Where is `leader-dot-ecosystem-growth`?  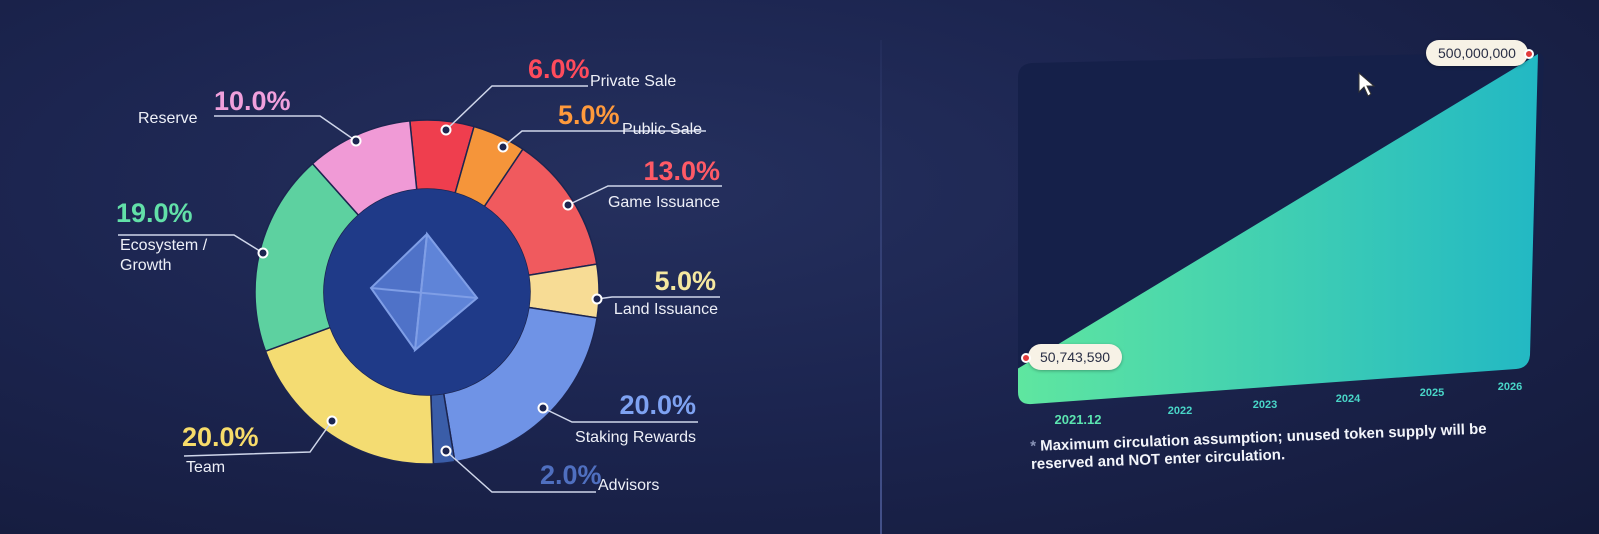
leader-dot-ecosystem-growth is located at coordinates (263, 253).